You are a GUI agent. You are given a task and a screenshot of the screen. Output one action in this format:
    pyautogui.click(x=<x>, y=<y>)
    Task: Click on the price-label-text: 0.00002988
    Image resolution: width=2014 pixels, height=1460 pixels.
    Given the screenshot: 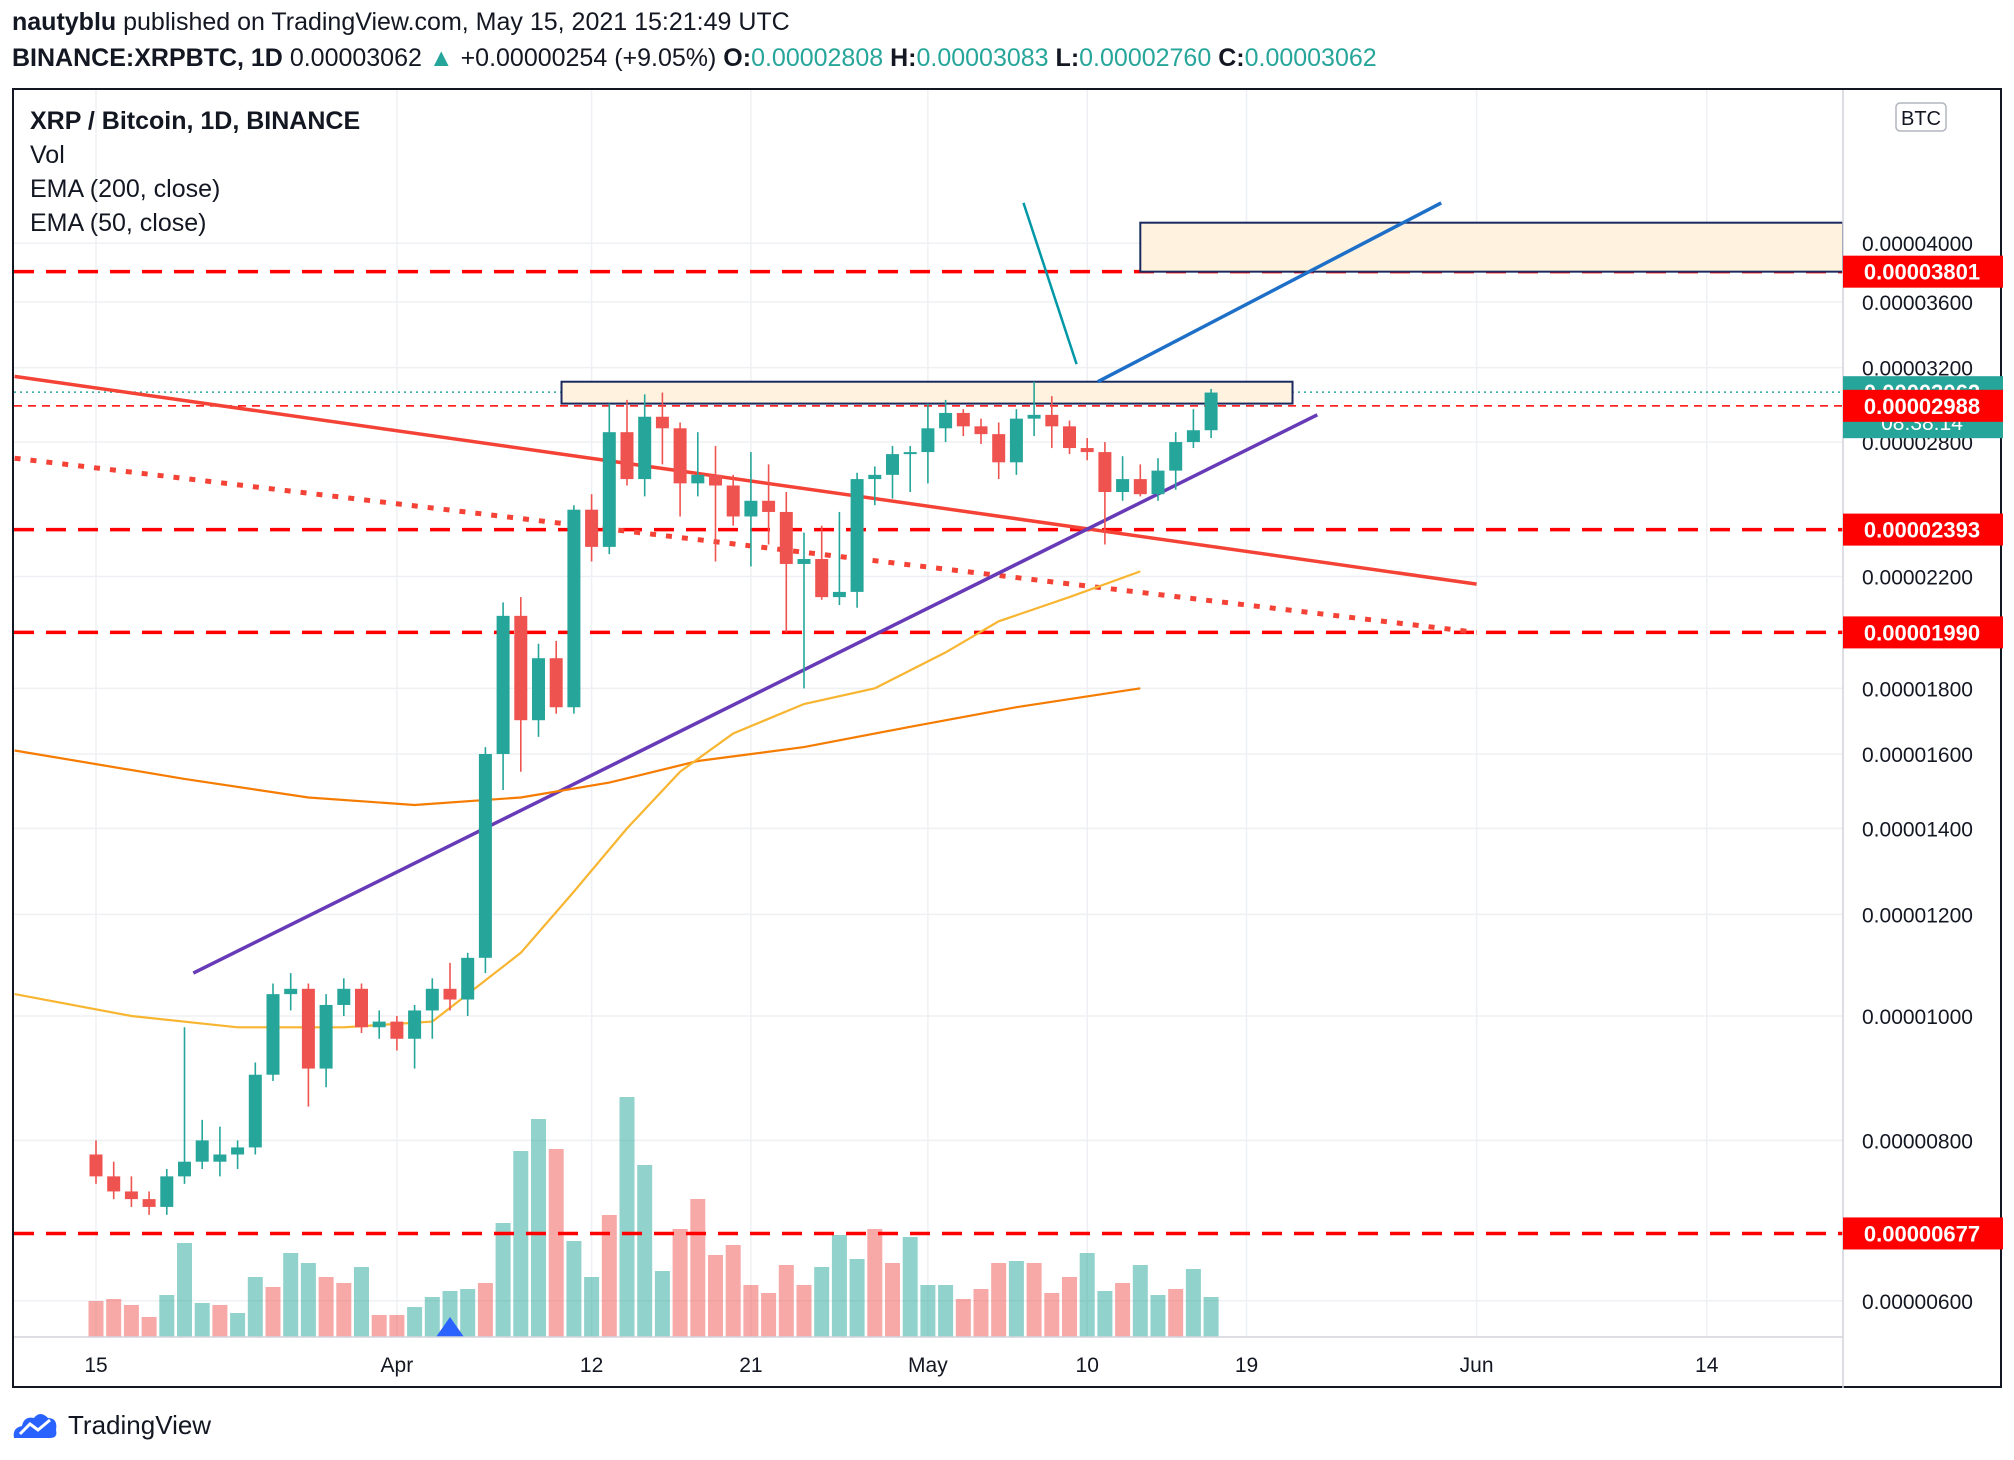 What is the action you would take?
    pyautogui.click(x=1922, y=406)
    